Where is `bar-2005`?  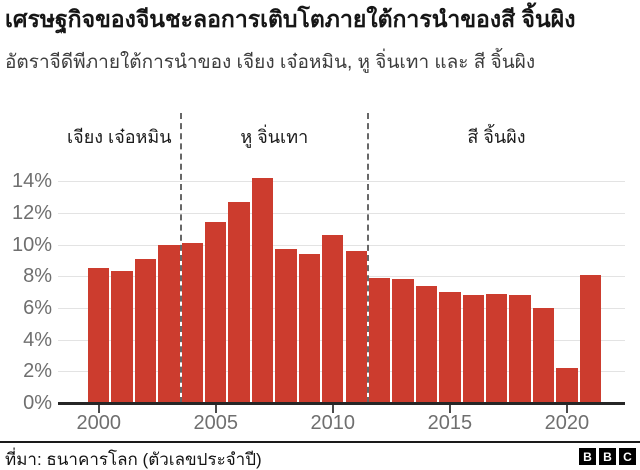 bar-2005 is located at coordinates (216, 312).